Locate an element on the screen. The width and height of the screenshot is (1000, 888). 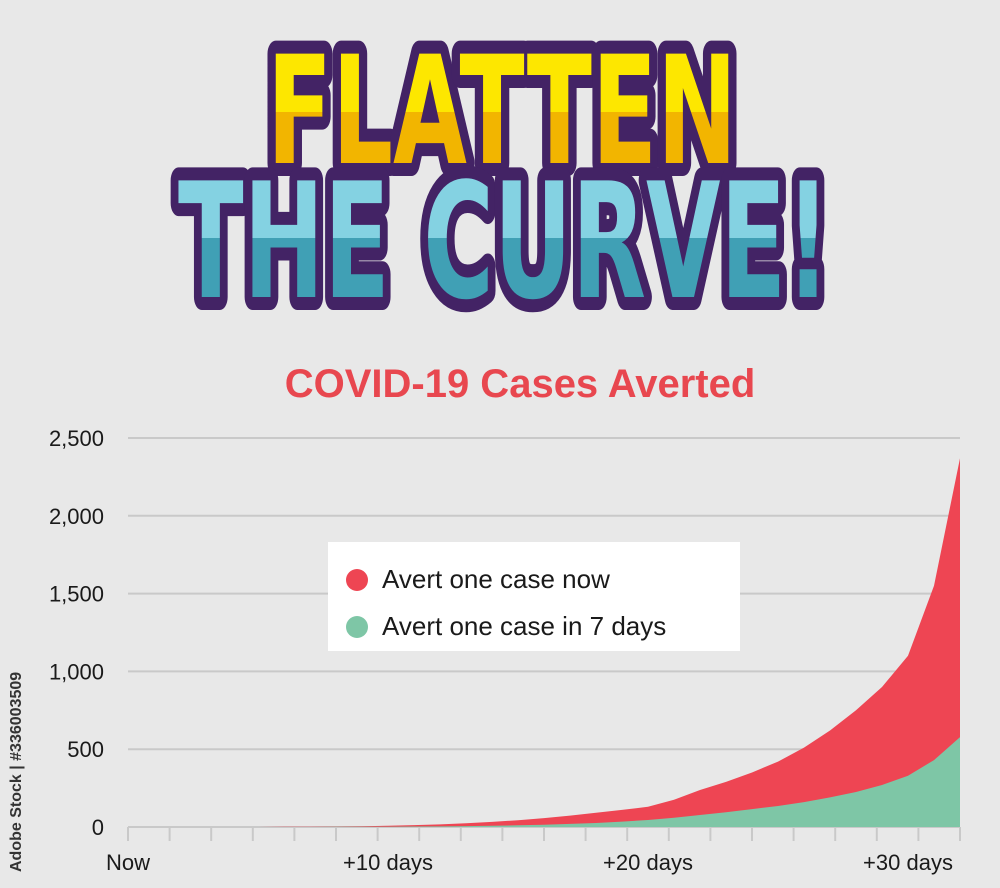
legend-item-now: Avert one case now is located at coordinates (543, 579).